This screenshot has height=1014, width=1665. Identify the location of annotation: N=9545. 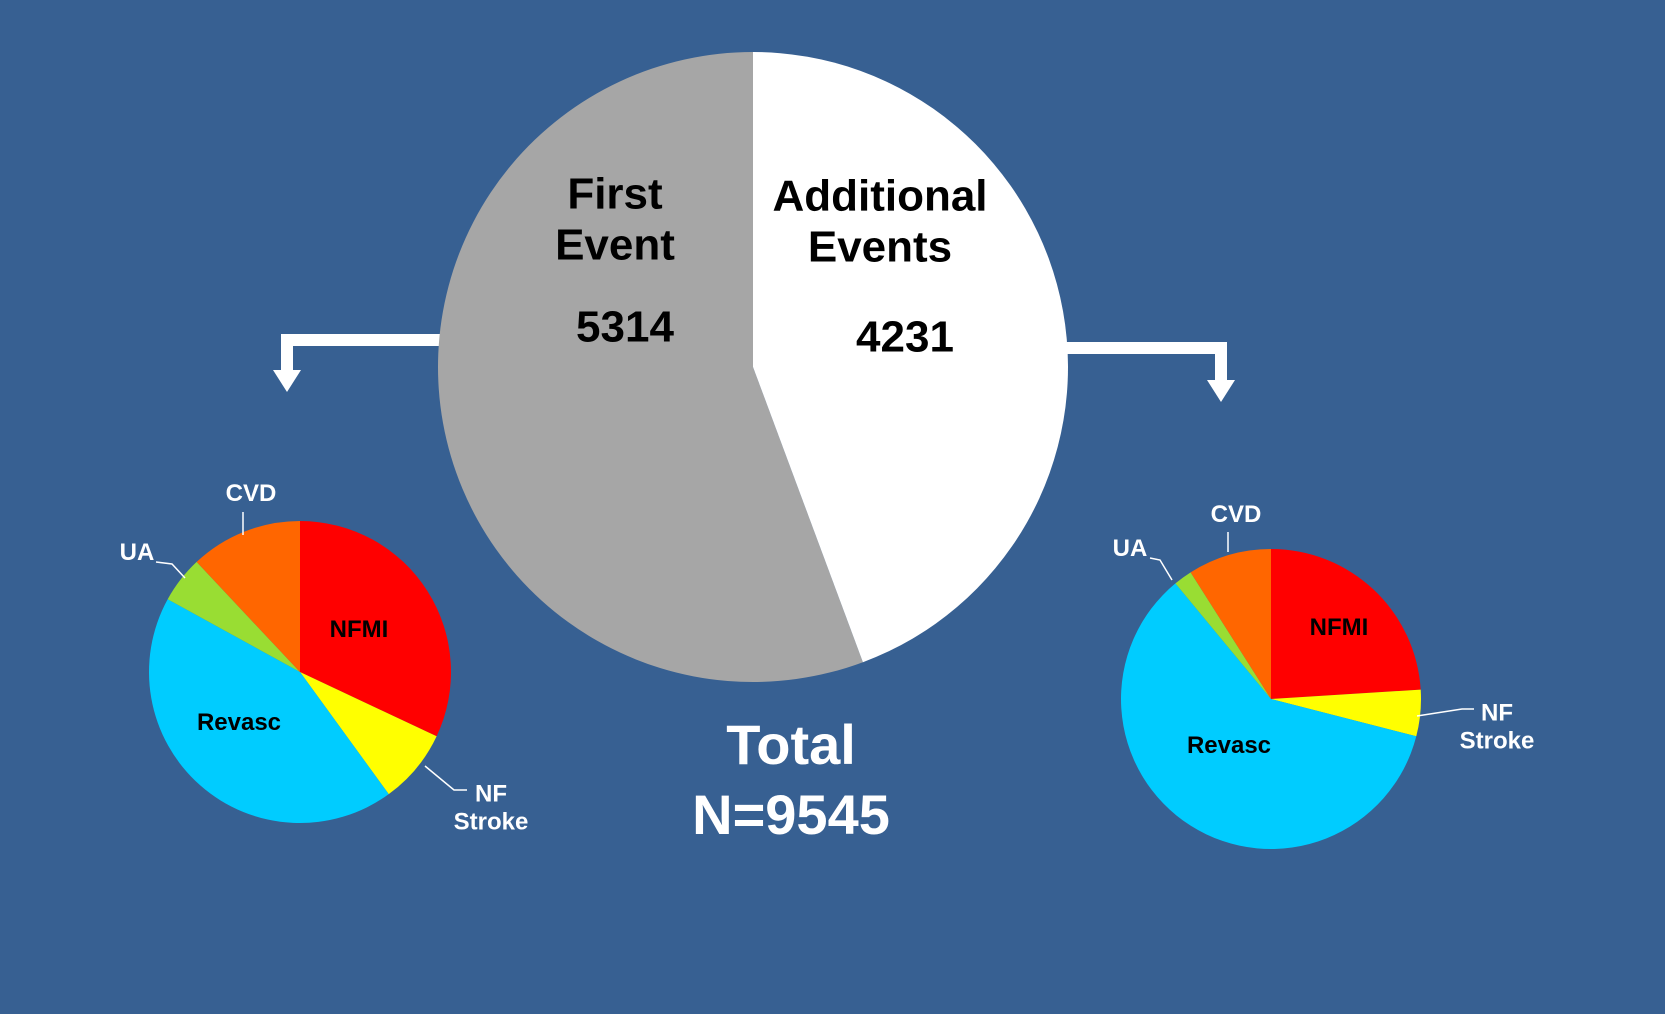
(791, 814).